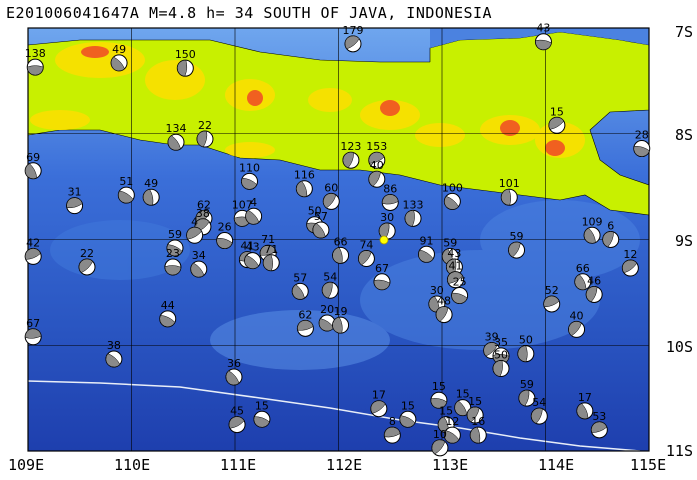 This screenshot has height=480, width=697. What do you see at coordinates (460, 290) in the screenshot?
I see `focal-mechanism-event: 25` at bounding box center [460, 290].